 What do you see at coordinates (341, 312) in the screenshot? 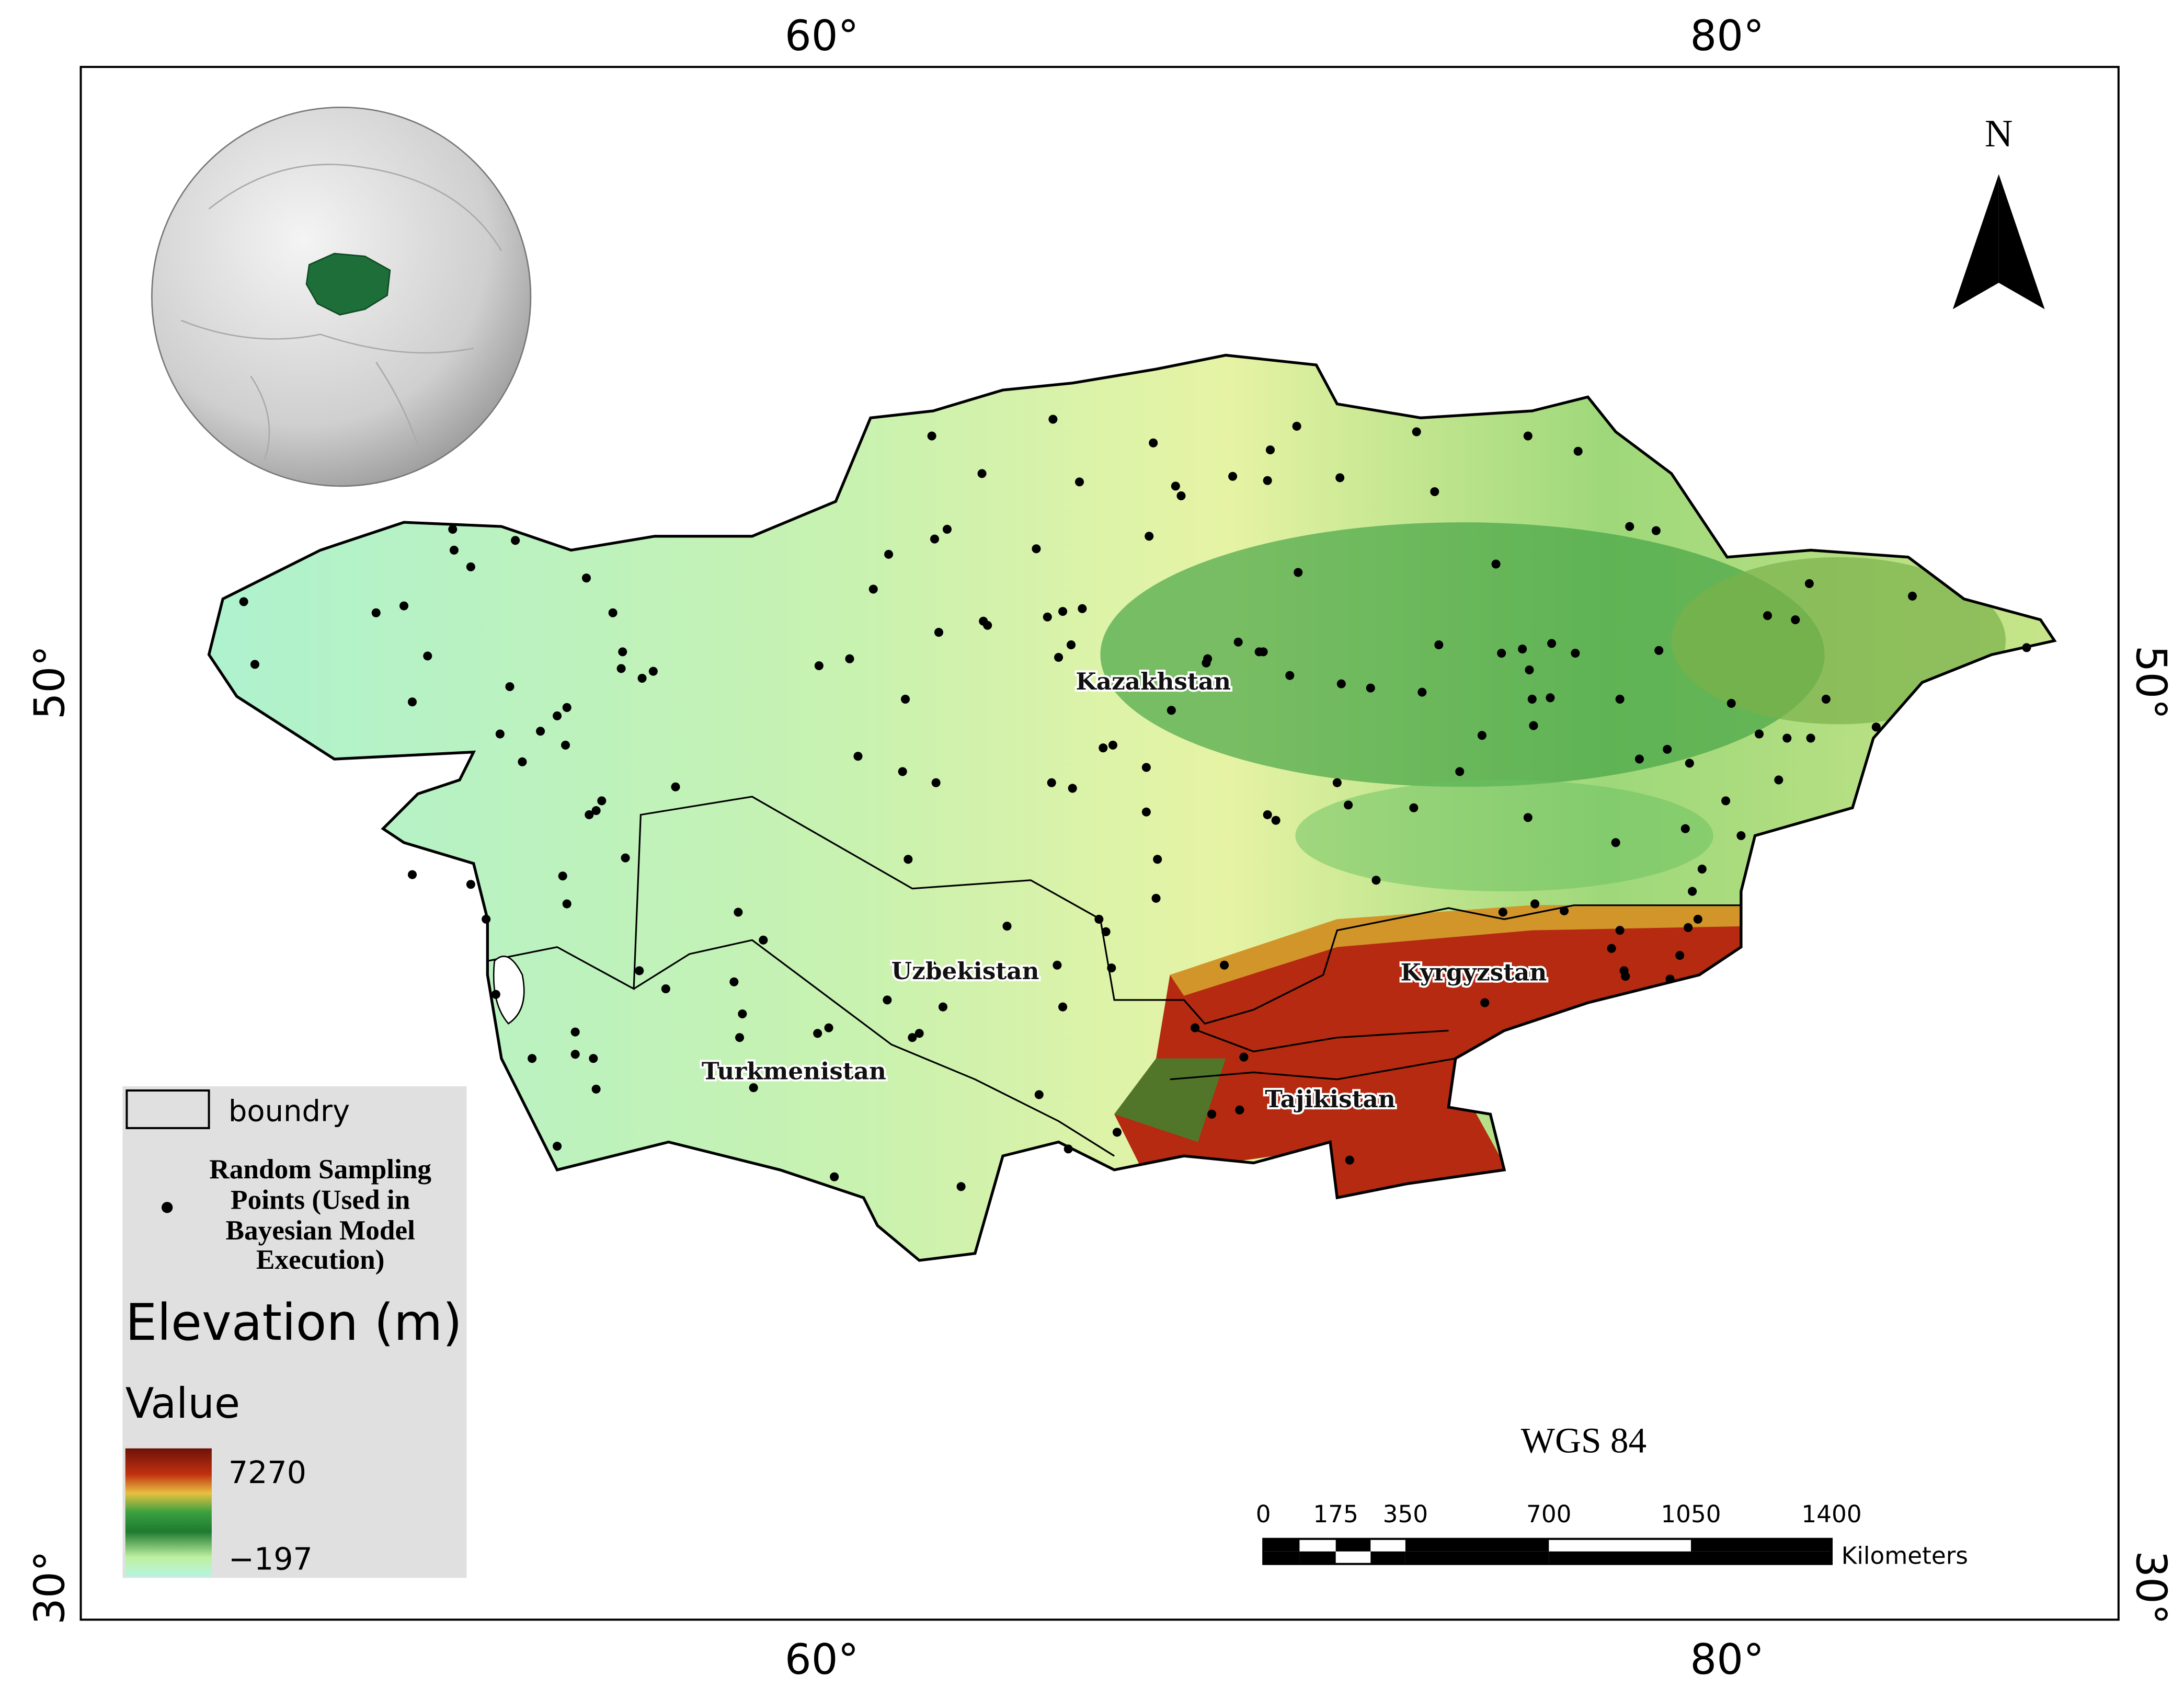
I see `globe-coastlines` at bounding box center [341, 312].